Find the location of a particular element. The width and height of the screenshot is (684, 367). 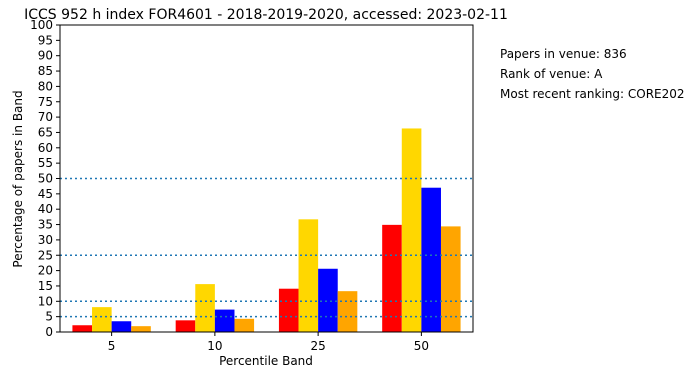

y-tick-label: 70 is located at coordinates (45, 117).